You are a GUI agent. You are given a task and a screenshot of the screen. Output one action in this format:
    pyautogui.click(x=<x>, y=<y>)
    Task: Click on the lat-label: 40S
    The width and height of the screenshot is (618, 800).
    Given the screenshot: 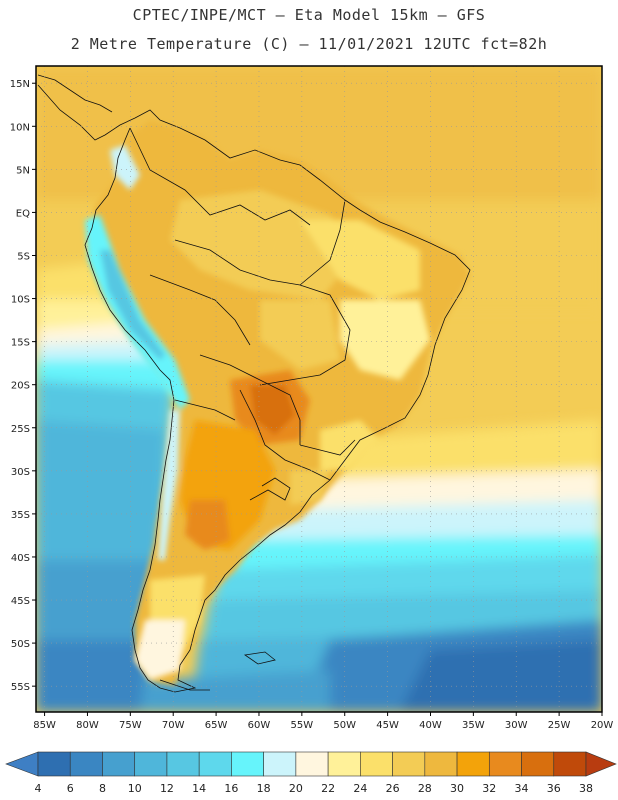 What is the action you would take?
    pyautogui.click(x=20, y=558)
    